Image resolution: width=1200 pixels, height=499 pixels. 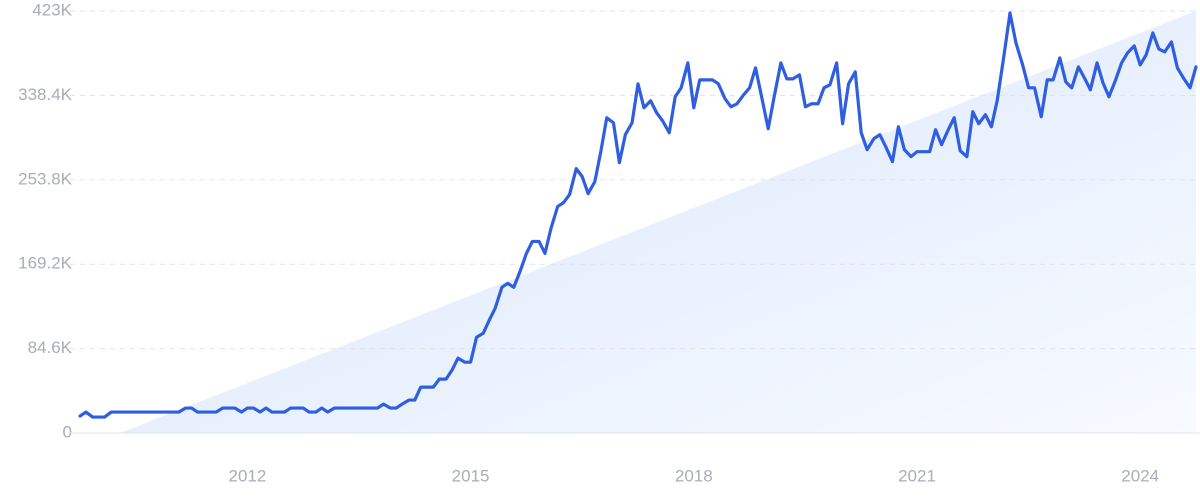 I want to click on x-tick-label: 2021, so click(x=917, y=475).